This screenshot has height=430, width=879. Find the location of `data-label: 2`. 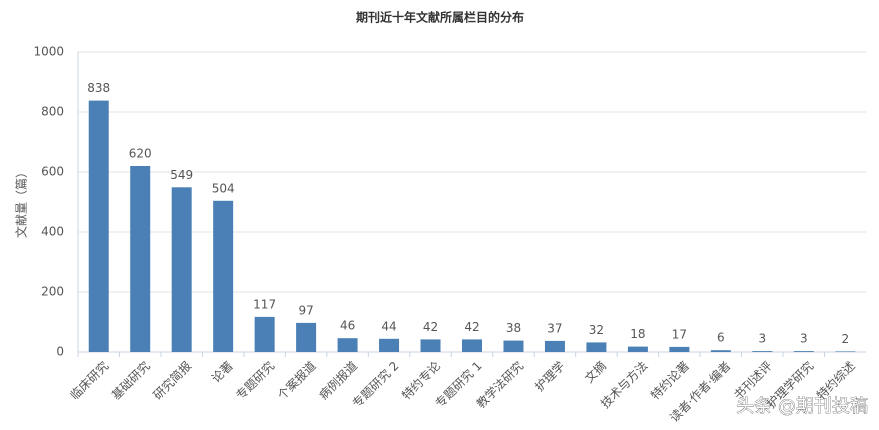

data-label: 2 is located at coordinates (845, 339).